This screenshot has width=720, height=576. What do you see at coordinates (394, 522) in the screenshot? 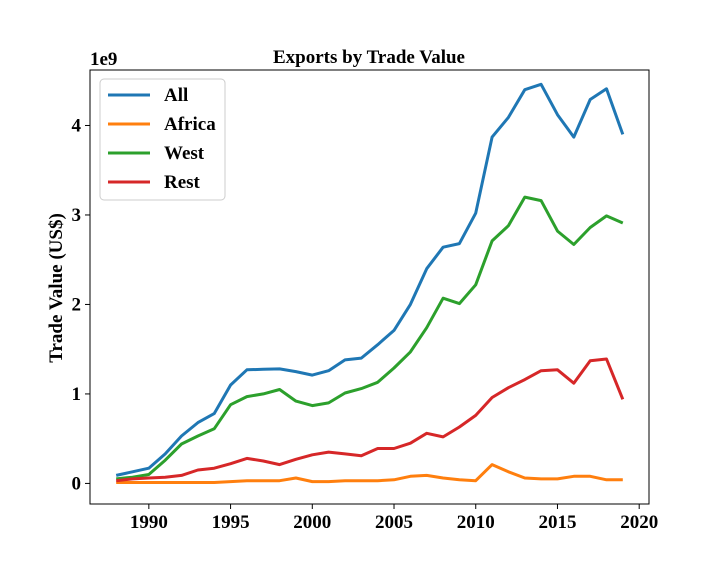
I see `x-tick-label: 2005` at bounding box center [394, 522].